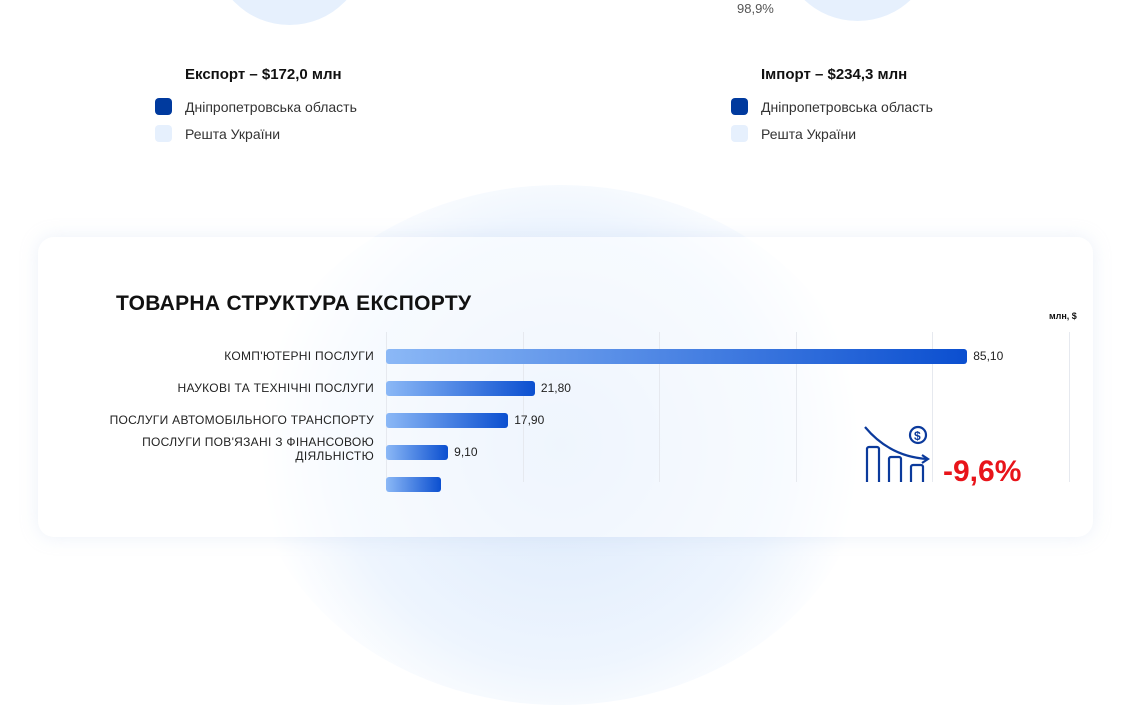 The width and height of the screenshot is (1131, 705). Describe the element at coordinates (299, 356) in the screenshot. I see `category-label: КОМП'ЮТЕРНІ ПОСЛУГИ` at that location.